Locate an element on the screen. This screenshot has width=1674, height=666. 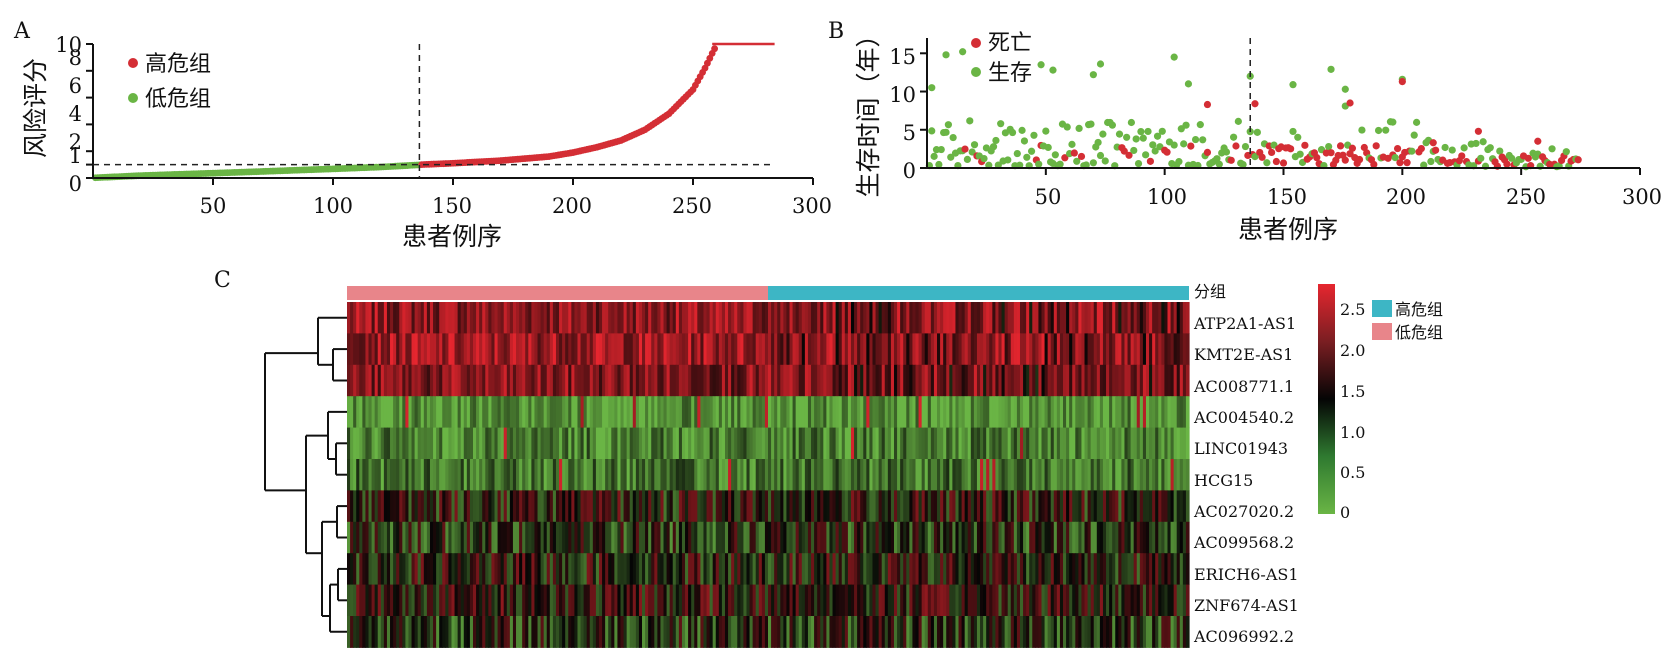
panel-b-x-tick-100: 100 is located at coordinates (1167, 197).